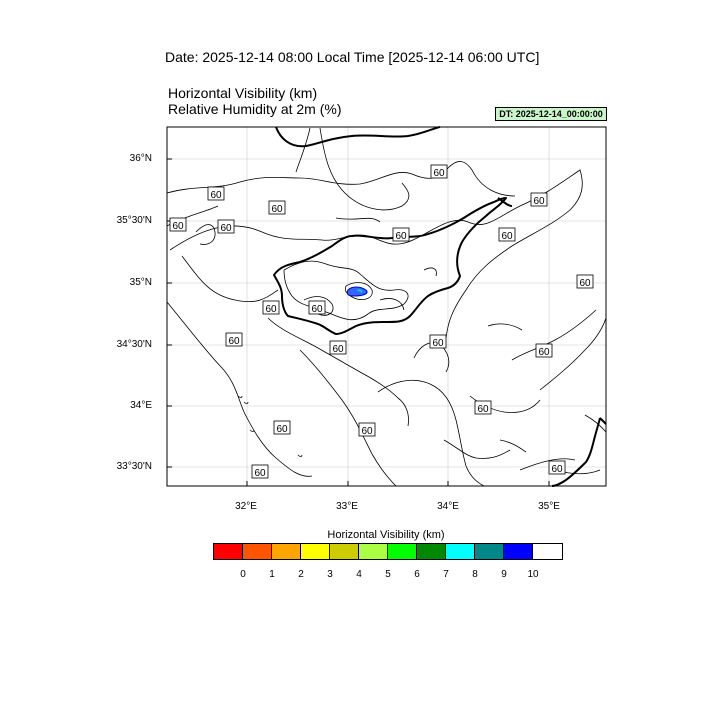 The height and width of the screenshot is (720, 720). I want to click on colorbar-title: Horizontal Visibility (km), so click(386, 535).